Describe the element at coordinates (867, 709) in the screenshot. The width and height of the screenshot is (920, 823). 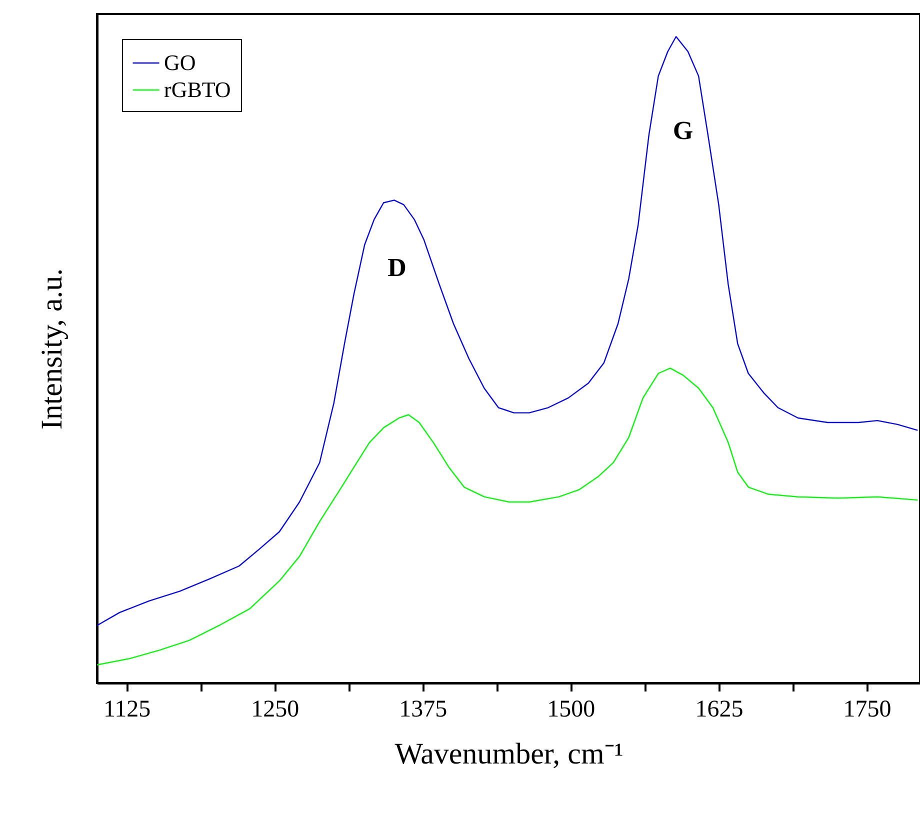
I see `x-tick-label: 1750` at that location.